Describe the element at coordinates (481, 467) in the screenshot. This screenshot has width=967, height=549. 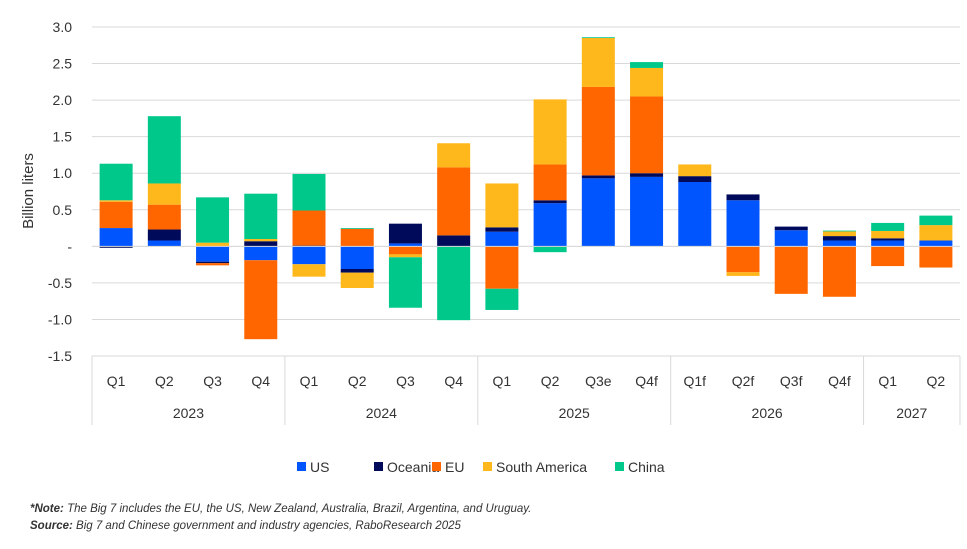
I see `legend: US Oceania EU South America China` at that location.